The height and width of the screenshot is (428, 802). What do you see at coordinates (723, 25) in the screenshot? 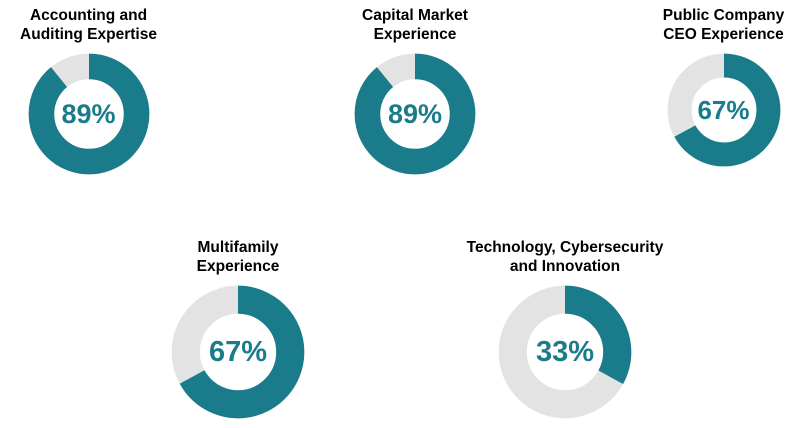
I see `chart-title: Public Company CEO Experience` at bounding box center [723, 25].